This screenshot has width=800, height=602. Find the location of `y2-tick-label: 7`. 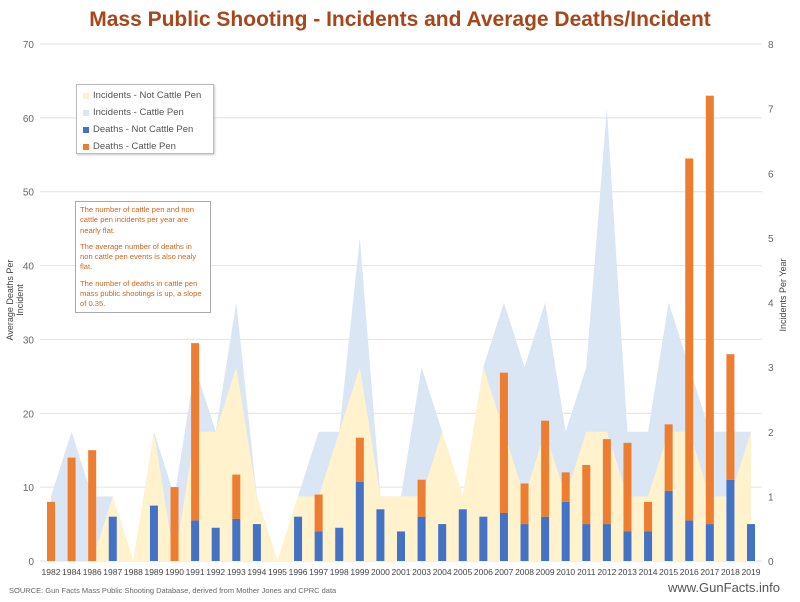

y2-tick-label: 7 is located at coordinates (771, 110).